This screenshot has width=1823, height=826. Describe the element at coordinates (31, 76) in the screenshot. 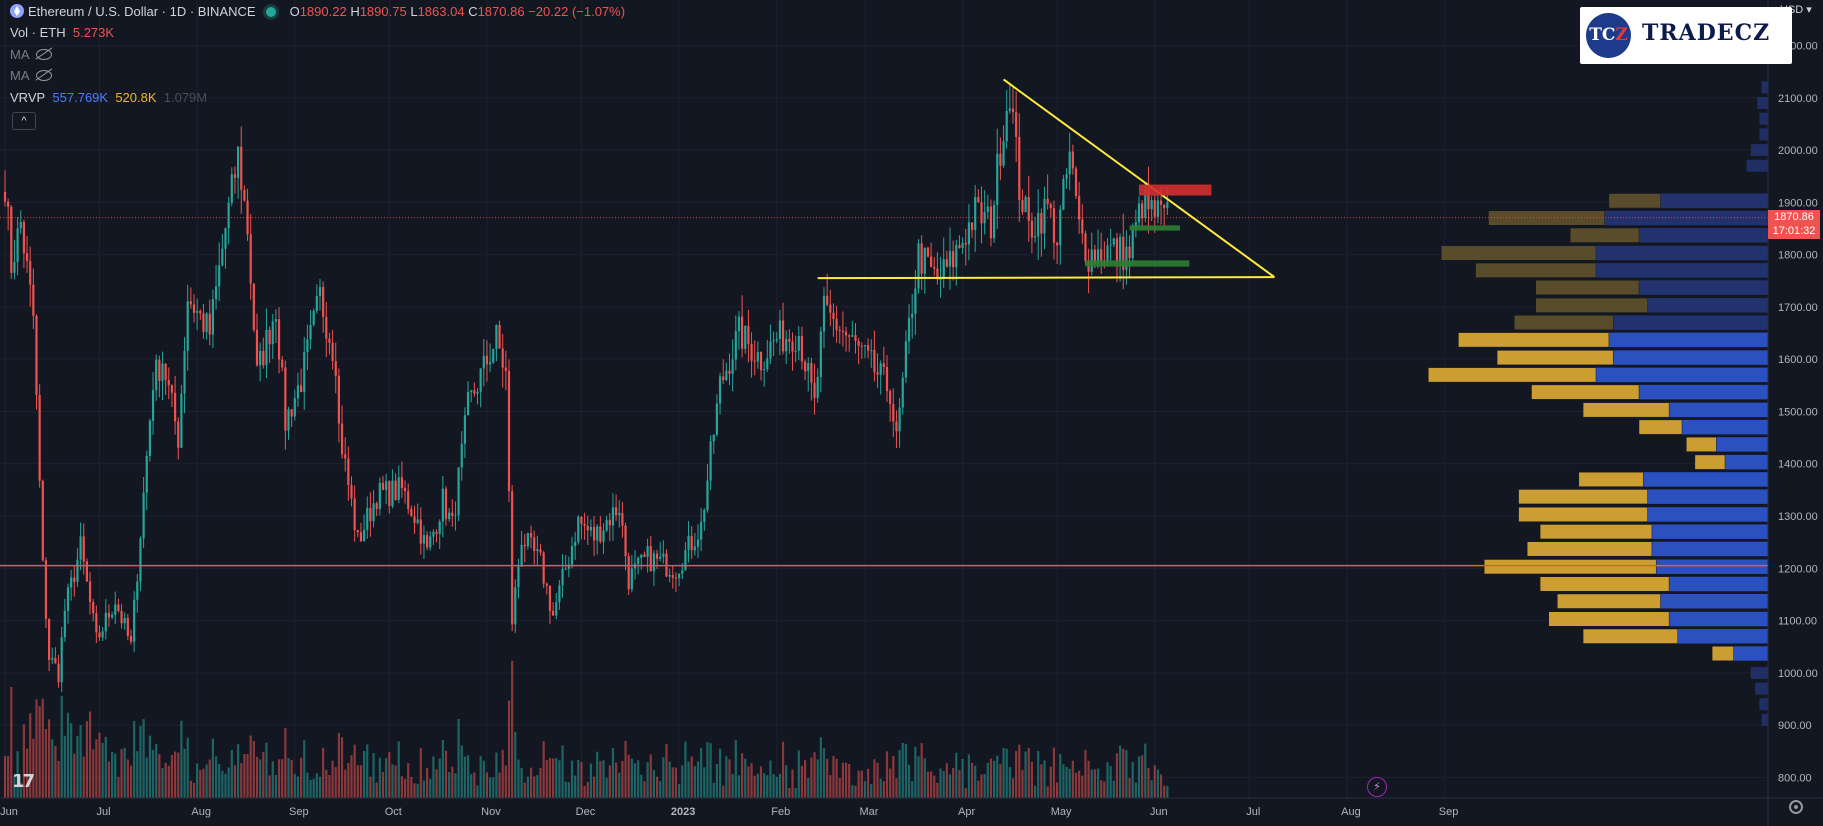

I see `ma-legend-2: MA` at that location.